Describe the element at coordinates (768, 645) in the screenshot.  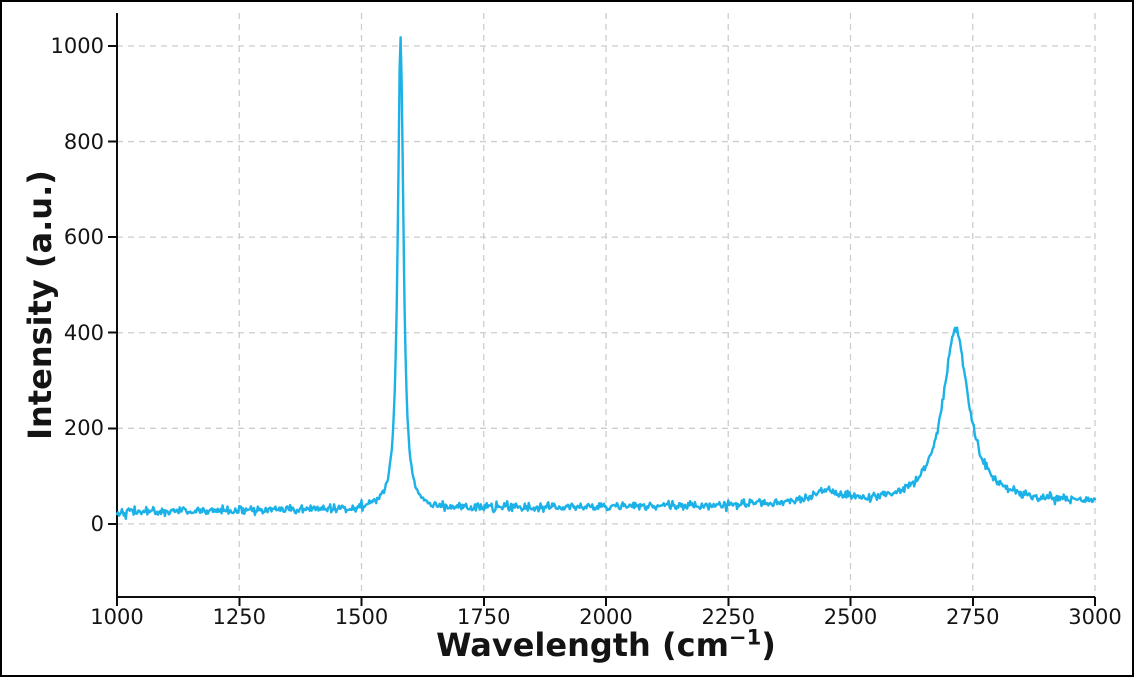
I see `x-axis-label-suffix: )` at that location.